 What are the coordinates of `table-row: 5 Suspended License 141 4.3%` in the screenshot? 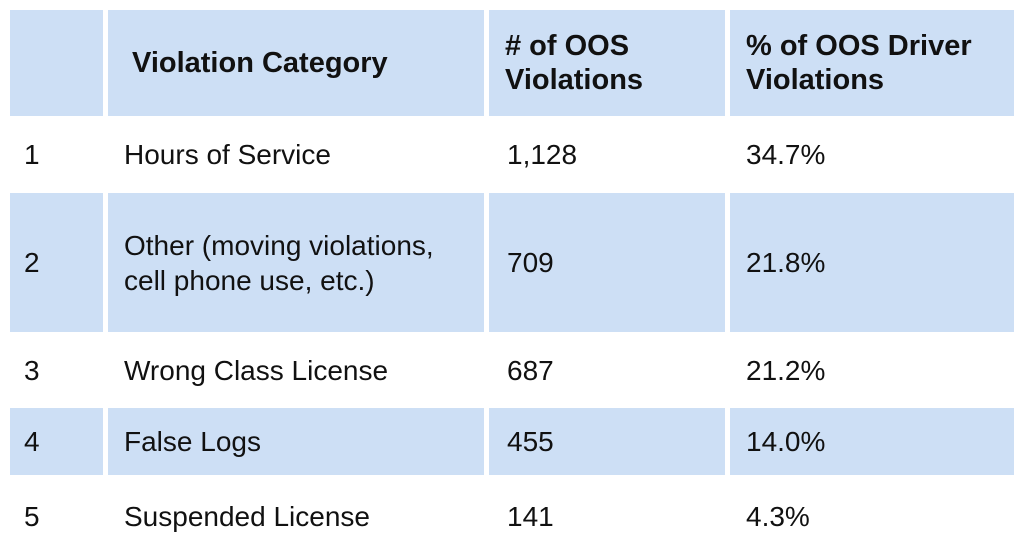 It's located at (512, 516).